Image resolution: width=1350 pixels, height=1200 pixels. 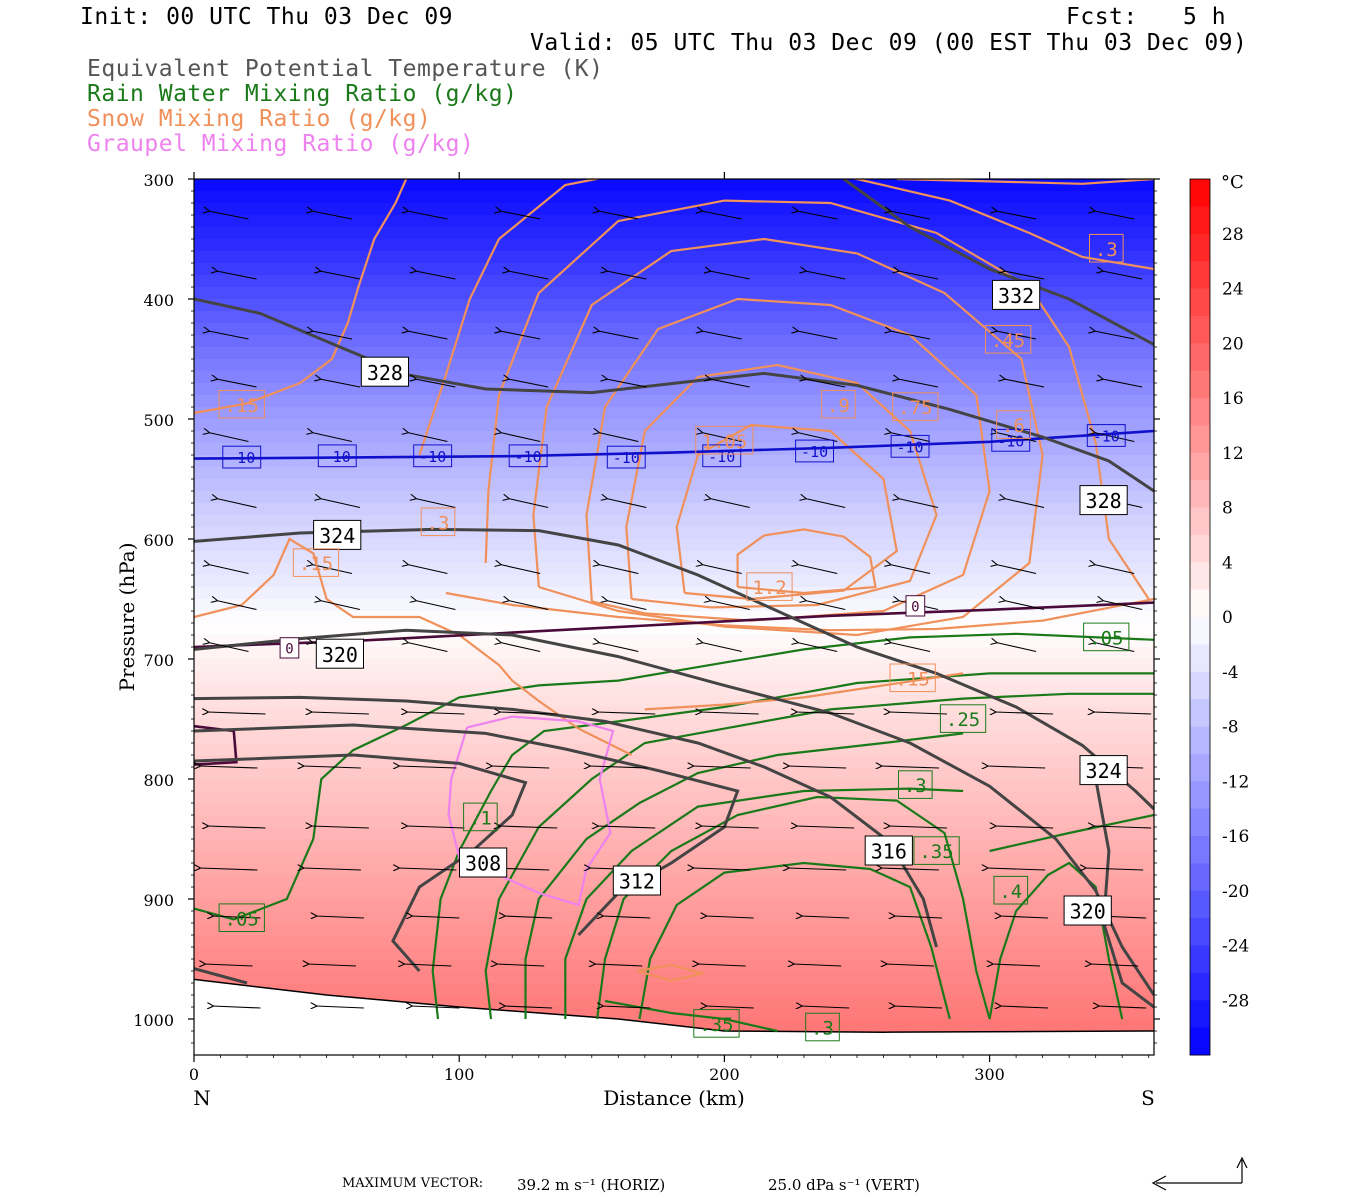 I want to click on terrain-mask, so click(x=674, y=1016).